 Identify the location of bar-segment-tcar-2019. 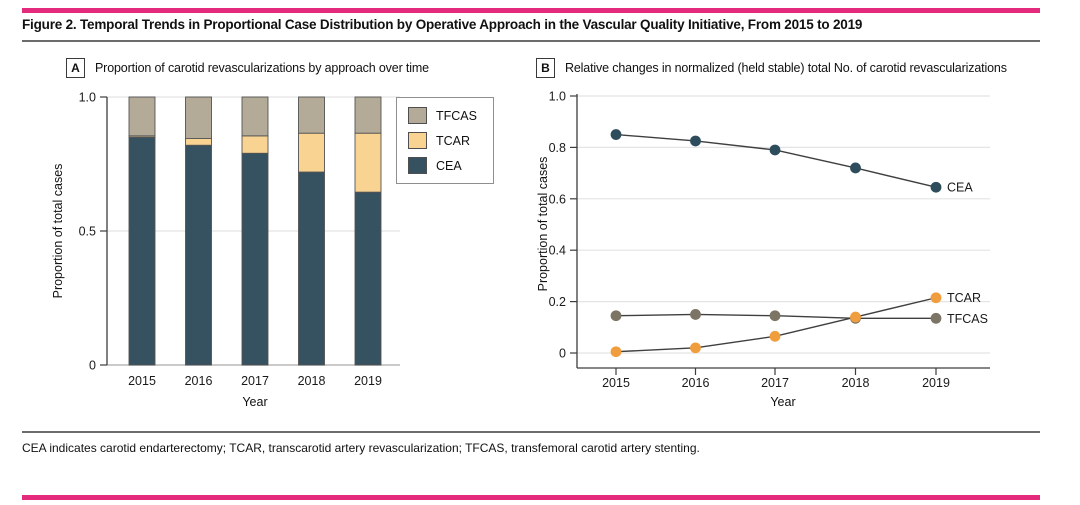
(368, 162).